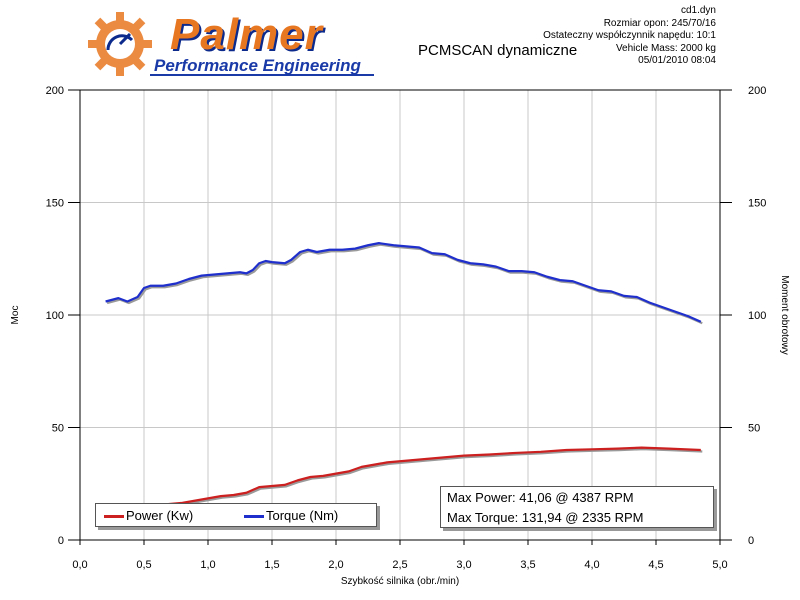 Image resolution: width=800 pixels, height=600 pixels. What do you see at coordinates (207, 565) in the screenshot?
I see `x-tick-label: 1,0` at bounding box center [207, 565].